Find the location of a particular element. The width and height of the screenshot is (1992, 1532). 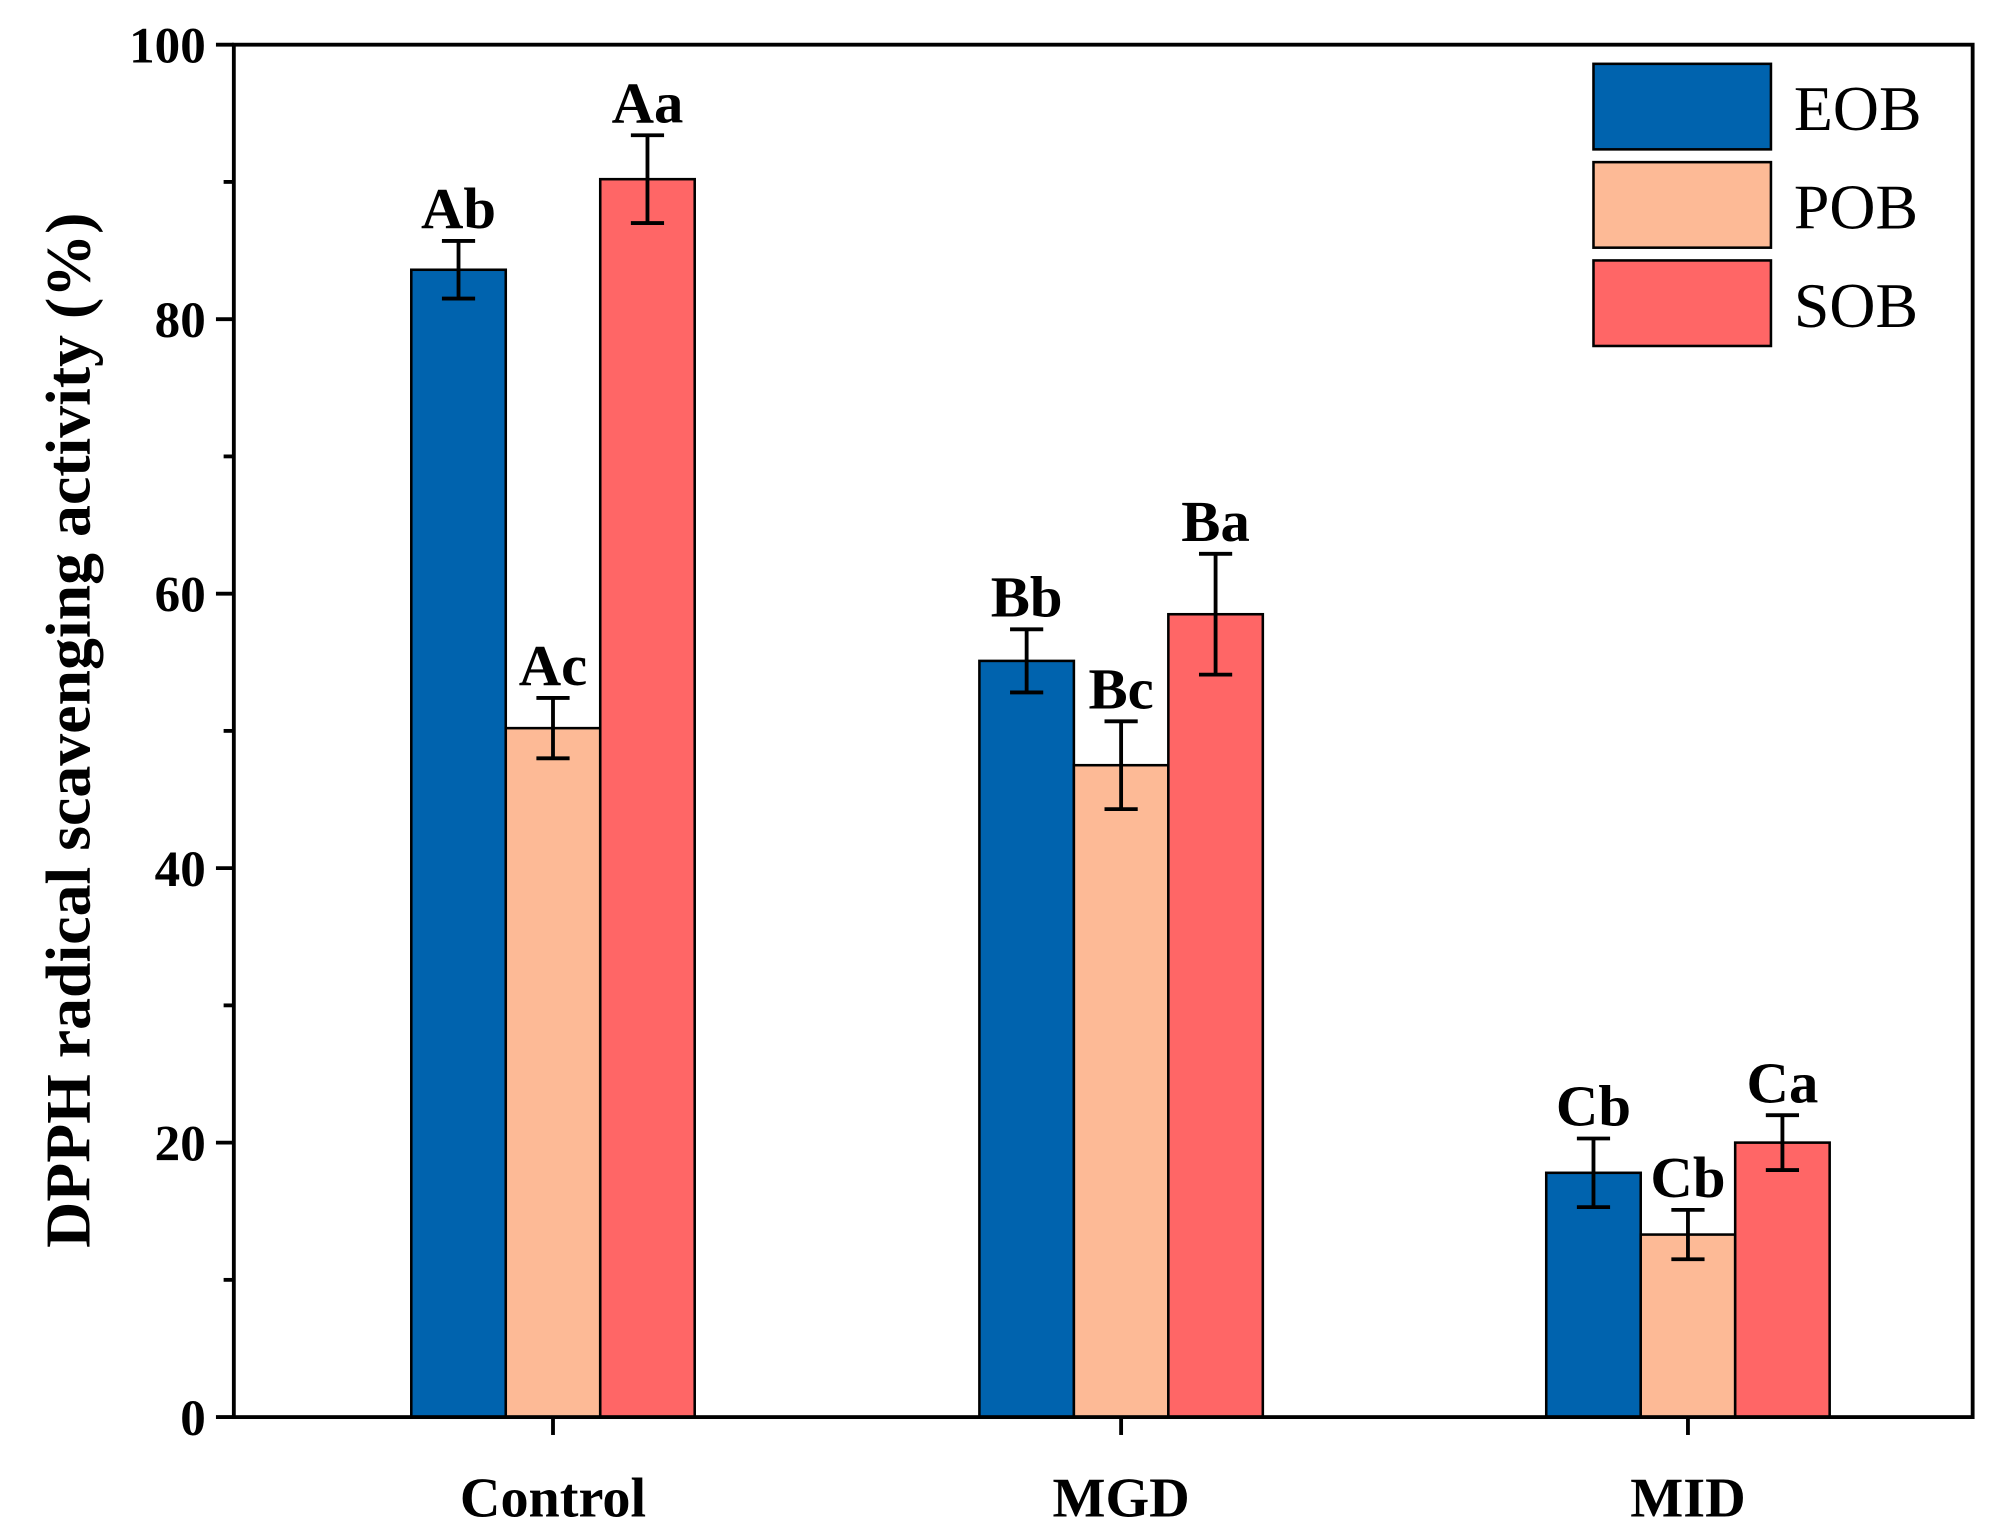

significance-label: Ab is located at coordinates (458, 208).